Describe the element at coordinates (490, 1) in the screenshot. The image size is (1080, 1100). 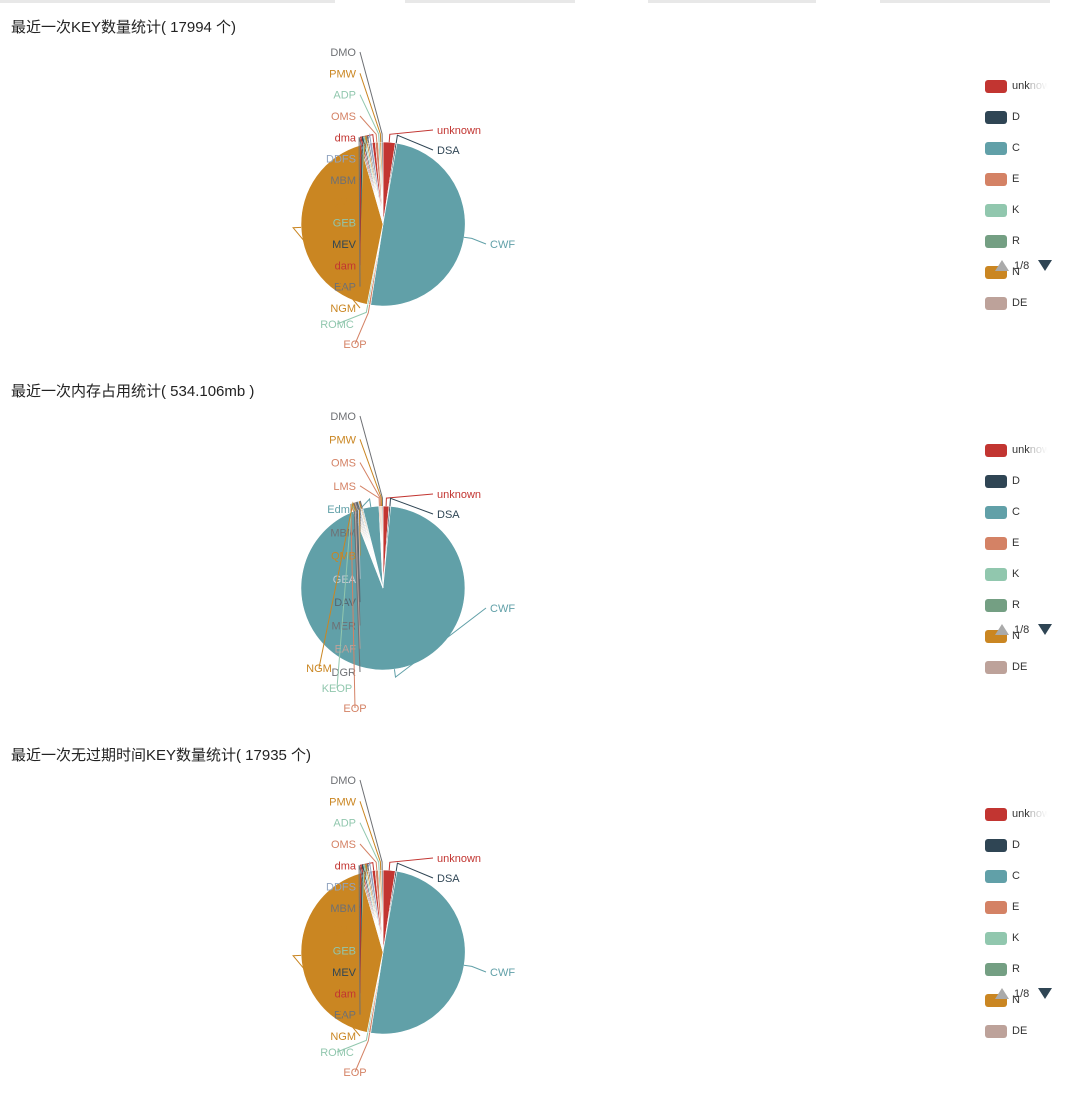
I see `toolbar-segment` at that location.